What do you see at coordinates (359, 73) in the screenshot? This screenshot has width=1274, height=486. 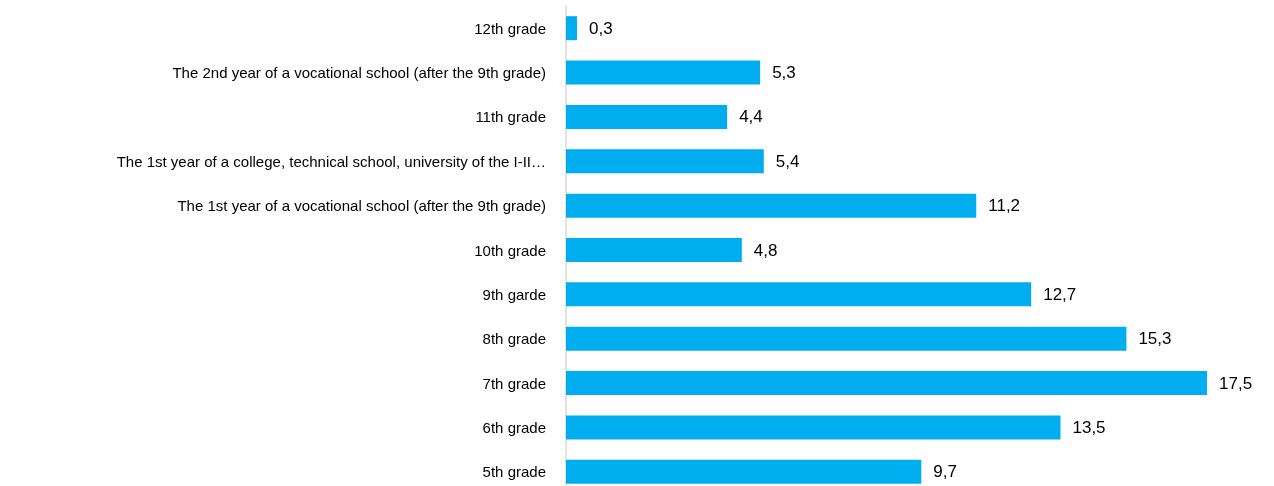 I see `y-tick-label: The 2nd year of a vocational school (after the 9th grade)` at bounding box center [359, 73].